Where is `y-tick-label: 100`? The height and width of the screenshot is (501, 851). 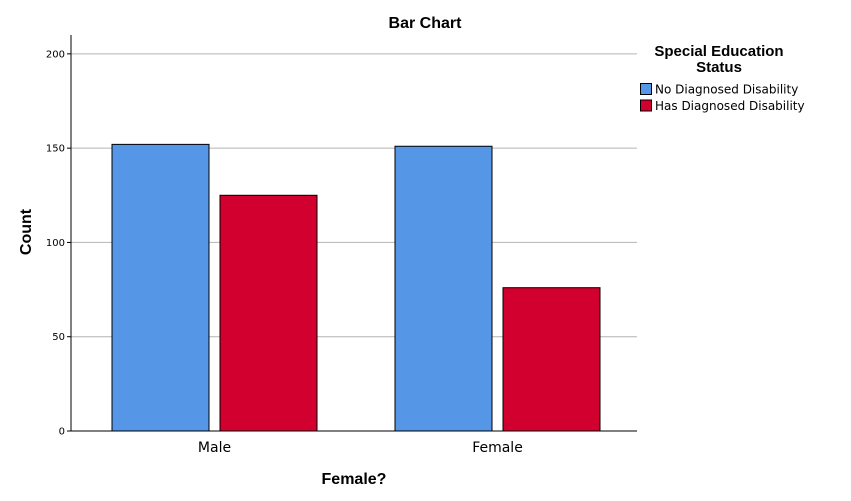
y-tick-label: 100 is located at coordinates (55, 243).